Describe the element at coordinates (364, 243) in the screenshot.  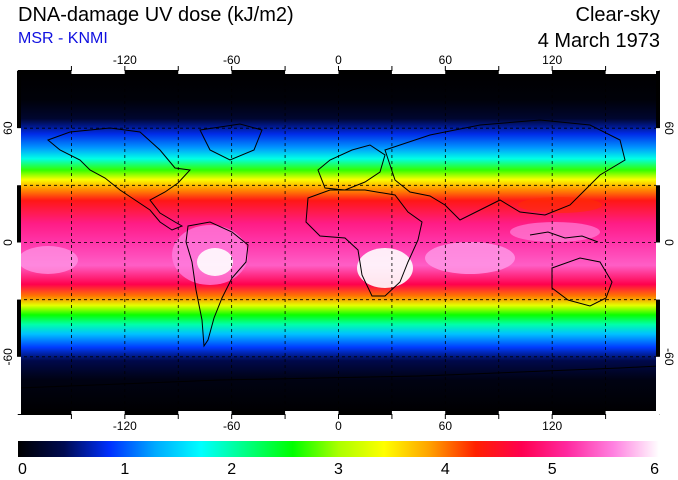
I see `africa-coast` at that location.